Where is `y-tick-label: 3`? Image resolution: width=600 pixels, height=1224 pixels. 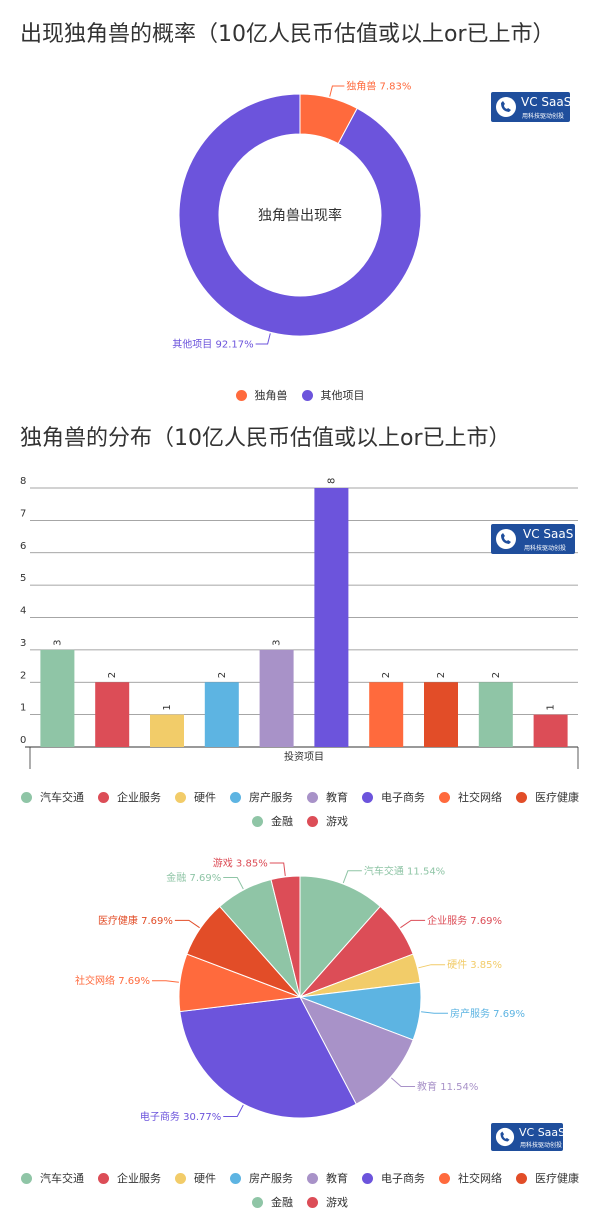
y-tick-label: 3 is located at coordinates (23, 643).